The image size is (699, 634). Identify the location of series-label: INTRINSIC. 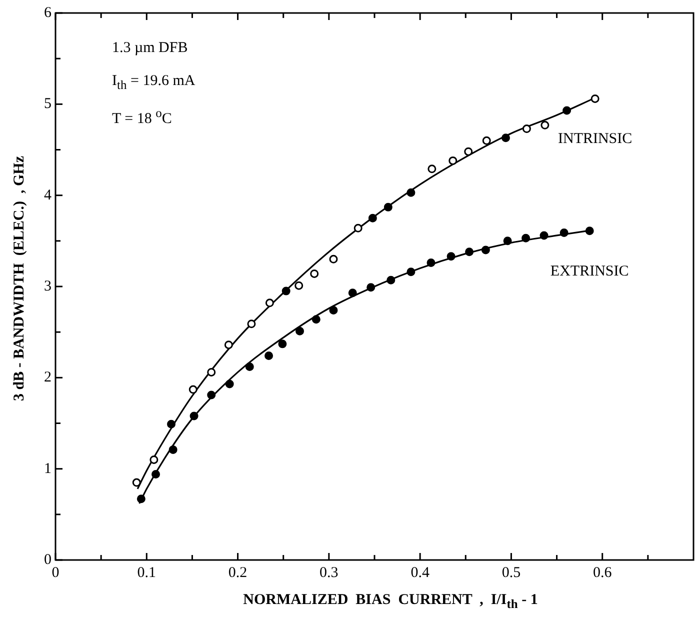
(595, 139).